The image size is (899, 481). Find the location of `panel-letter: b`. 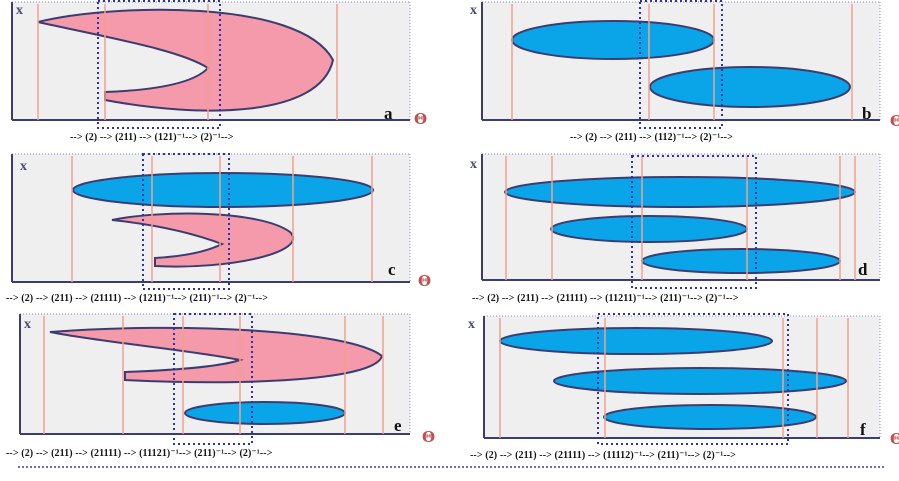

panel-letter: b is located at coordinates (867, 113).